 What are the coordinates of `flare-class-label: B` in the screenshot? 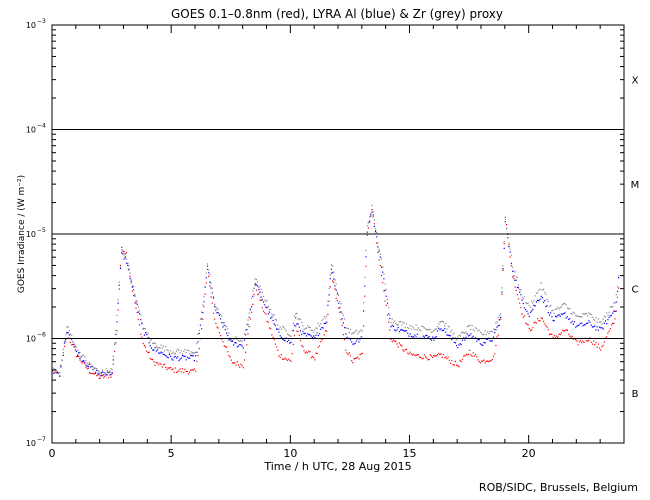 It's located at (635, 394).